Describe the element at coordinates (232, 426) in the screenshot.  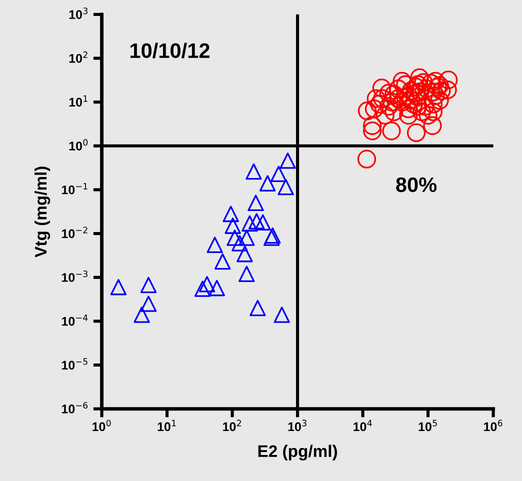
I see `x-tick-label: 10$^{2}$` at that location.